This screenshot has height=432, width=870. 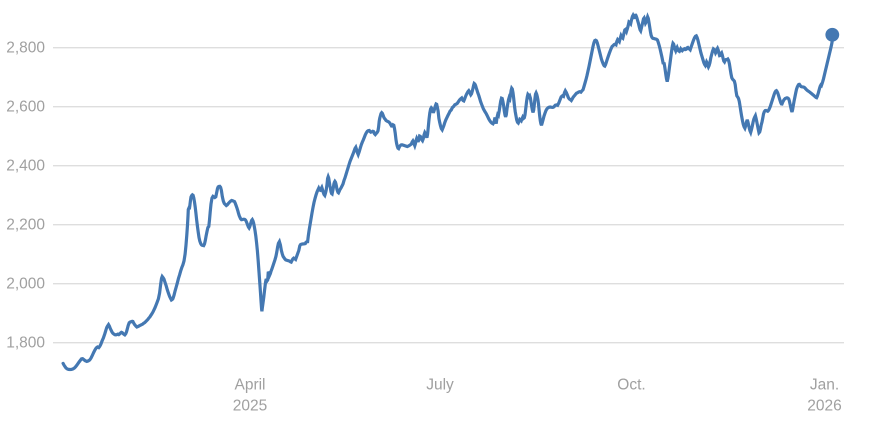 What do you see at coordinates (249, 385) in the screenshot?
I see `svg-text: April` at bounding box center [249, 385].